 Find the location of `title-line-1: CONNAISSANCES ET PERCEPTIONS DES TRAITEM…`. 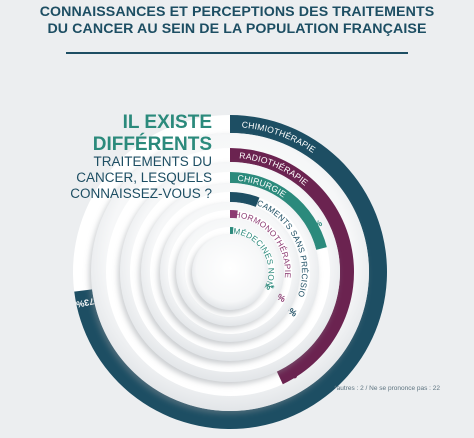

title-line-1: CONNAISSANCES ET PERCEPTIONS DES TRAITEM… is located at coordinates (237, 12).